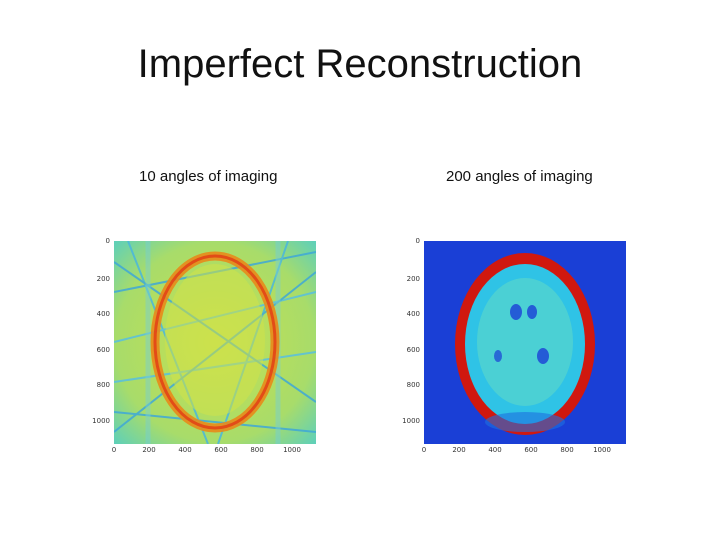 The height and width of the screenshot is (540, 720). What do you see at coordinates (101, 331) in the screenshot?
I see `y-axis-left: 0 200 400 600 800 1000` at bounding box center [101, 331].